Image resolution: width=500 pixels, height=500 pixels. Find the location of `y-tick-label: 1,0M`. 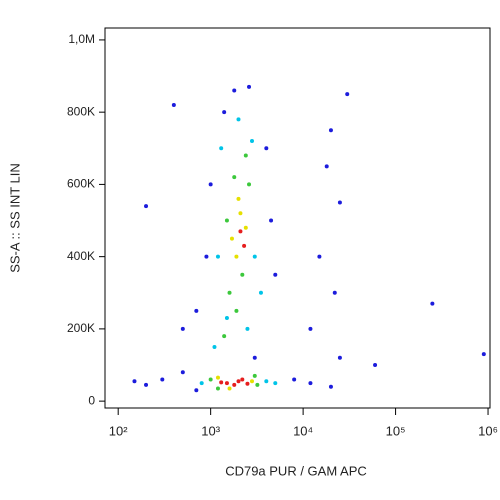

y-tick-label: 1,0M is located at coordinates (81, 39).